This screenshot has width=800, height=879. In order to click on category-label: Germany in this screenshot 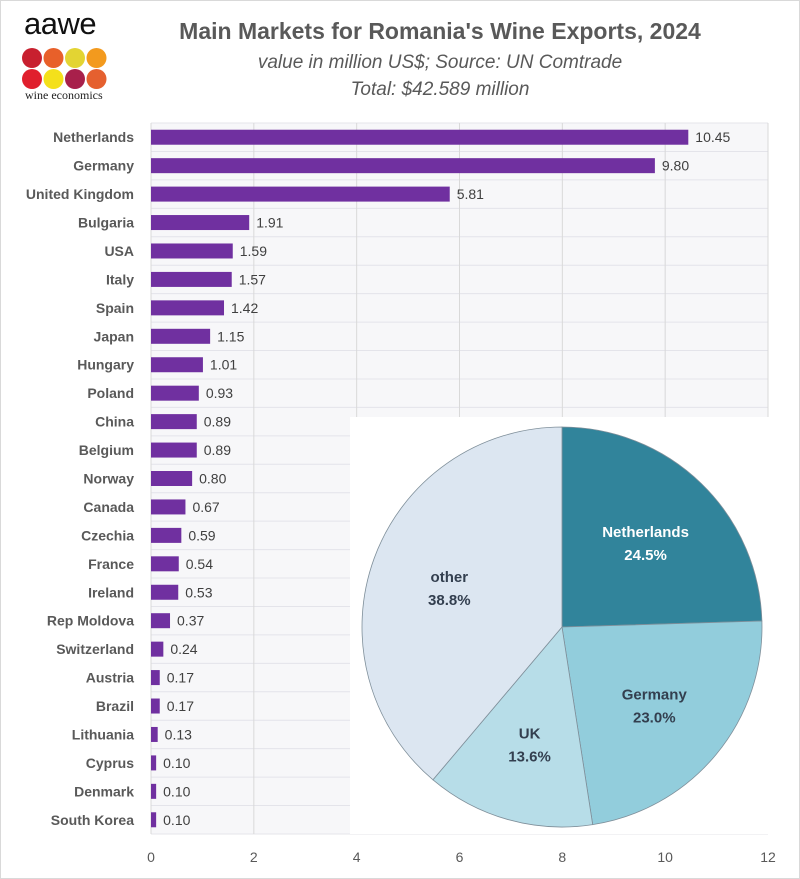, I will do `click(103, 166)`.